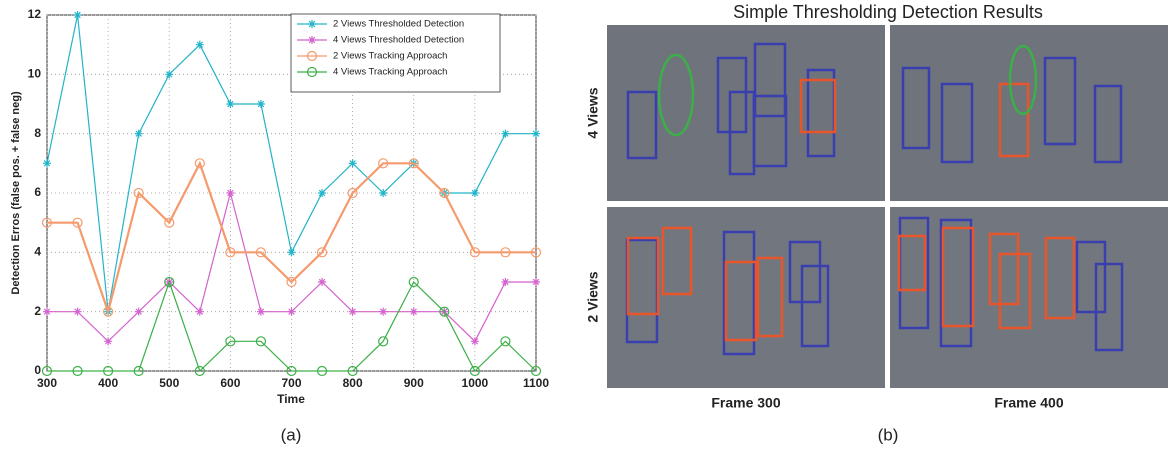  Describe the element at coordinates (37, 252) in the screenshot. I see `y-tick-label: 4` at that location.